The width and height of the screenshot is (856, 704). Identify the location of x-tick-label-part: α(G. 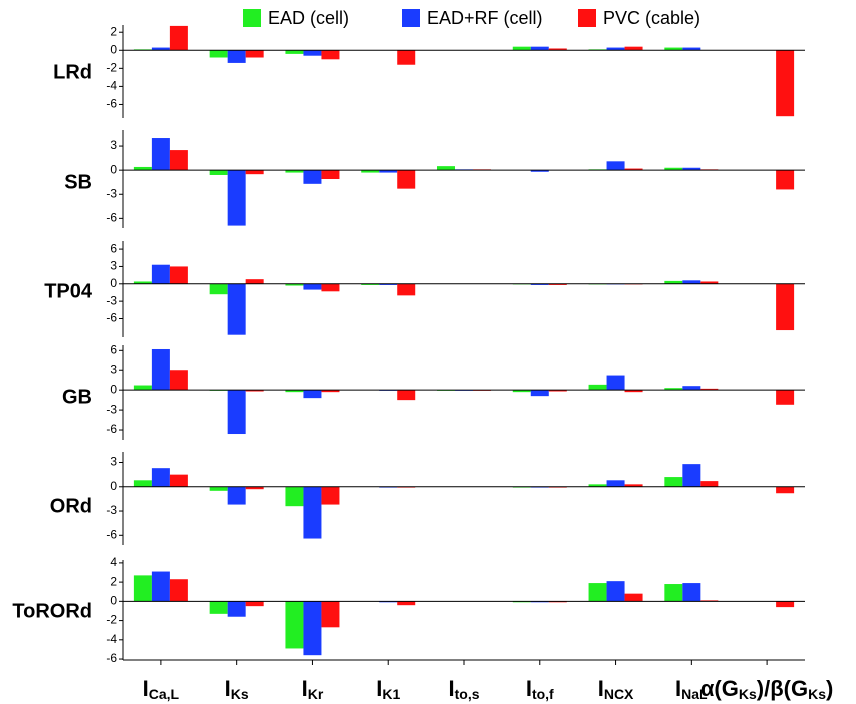
(720, 688).